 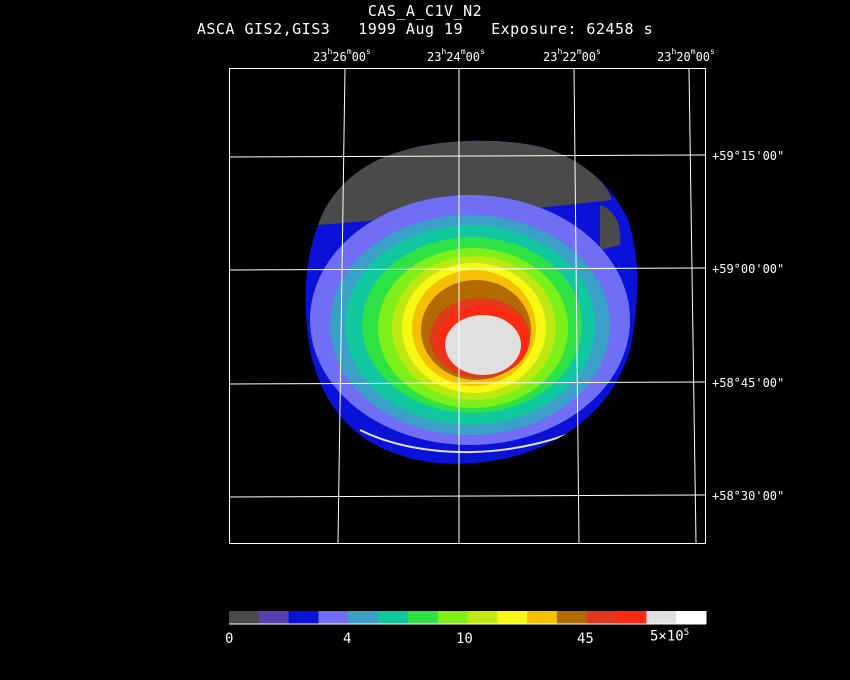 I want to click on dec-label: +59°00'00", so click(x=748, y=269).